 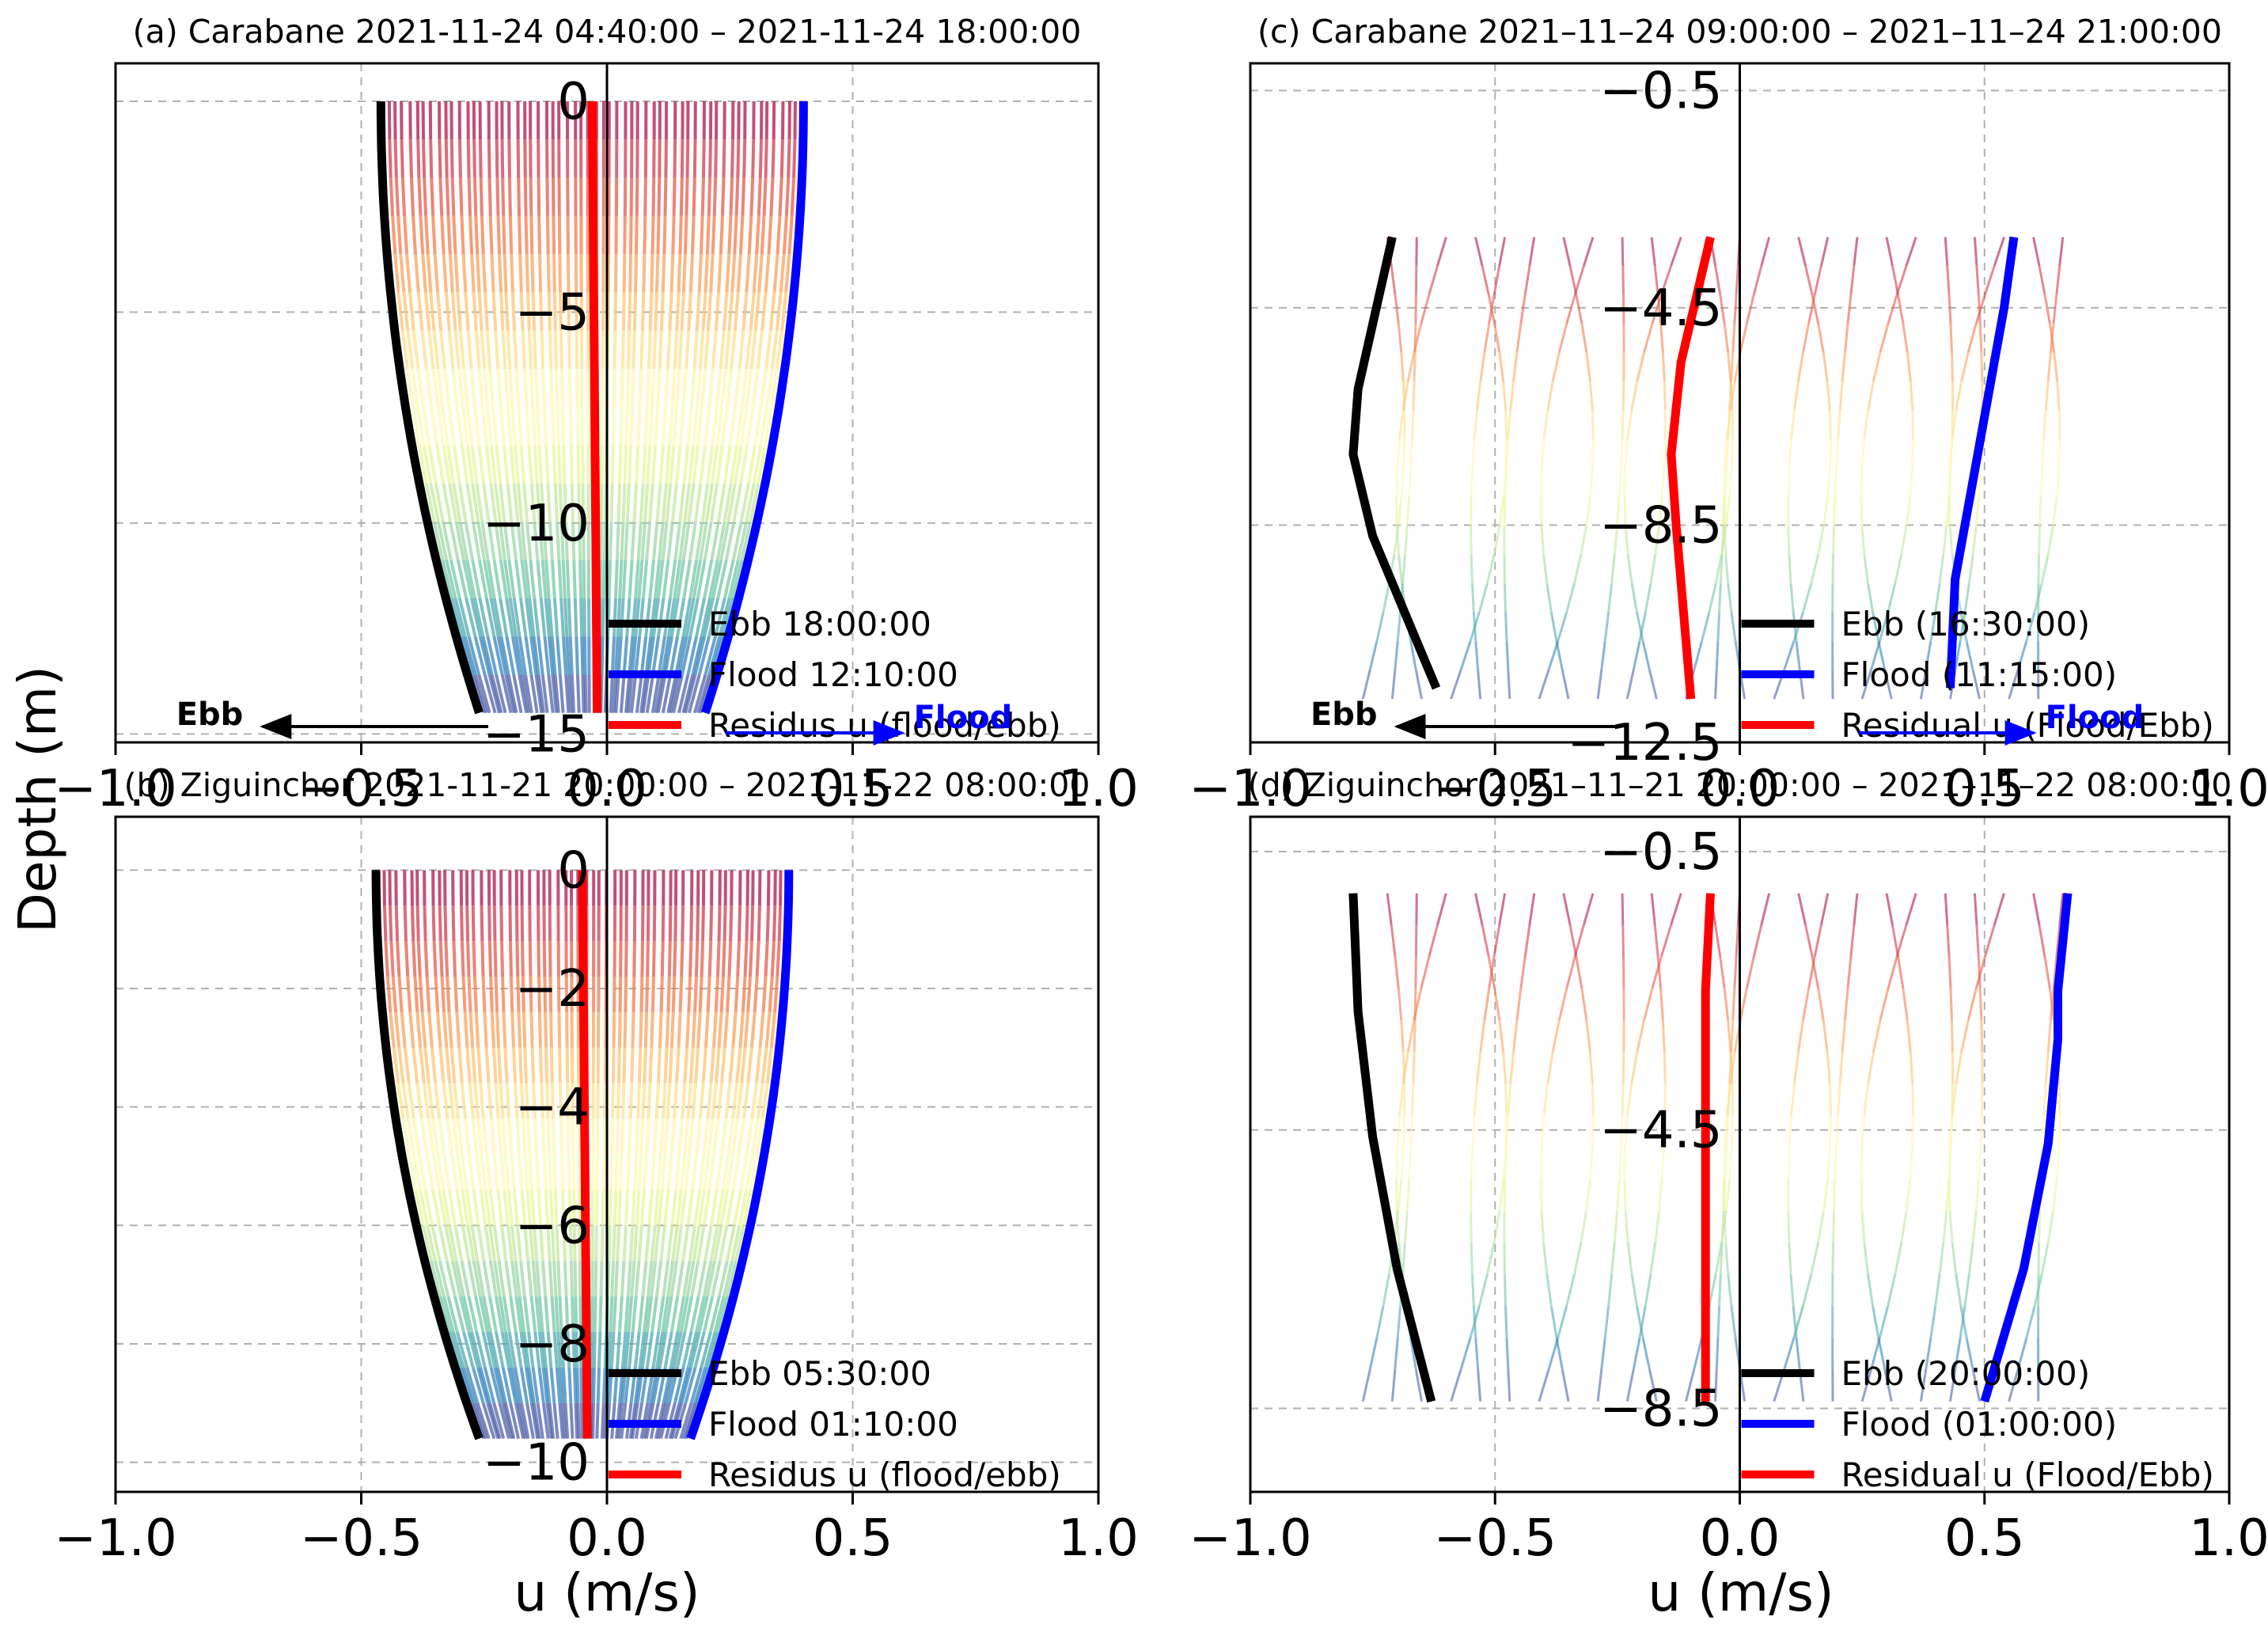 What do you see at coordinates (536, 735) in the screenshot?
I see `y-tick-label: −15` at bounding box center [536, 735].